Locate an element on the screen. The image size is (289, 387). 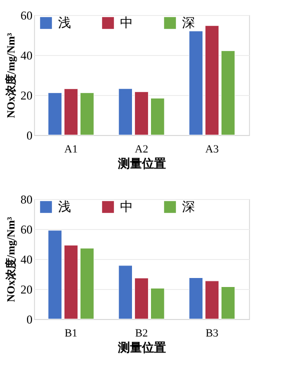
x-tick-label: A1 is located at coordinates (71, 150).